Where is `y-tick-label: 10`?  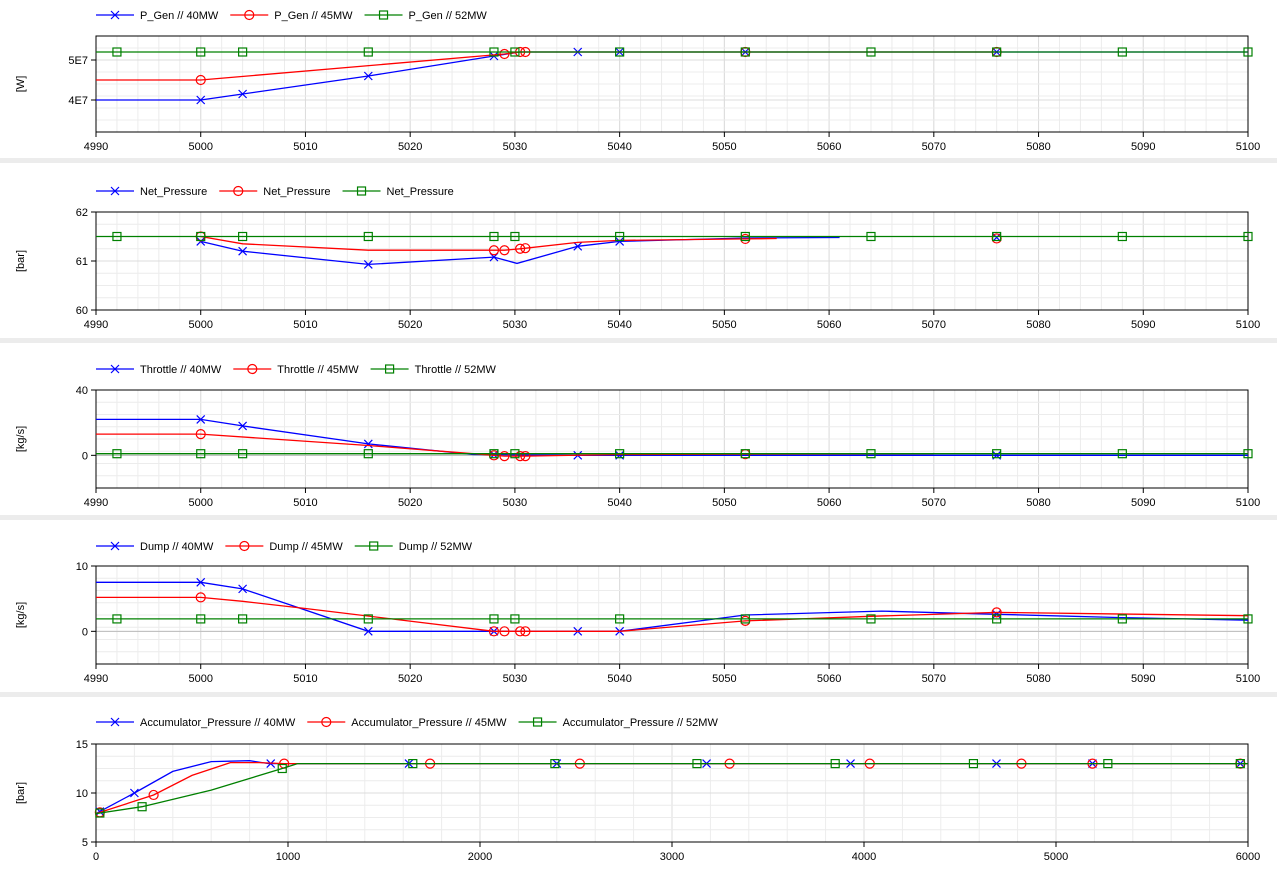
y-tick-label: 10 is located at coordinates (82, 794).